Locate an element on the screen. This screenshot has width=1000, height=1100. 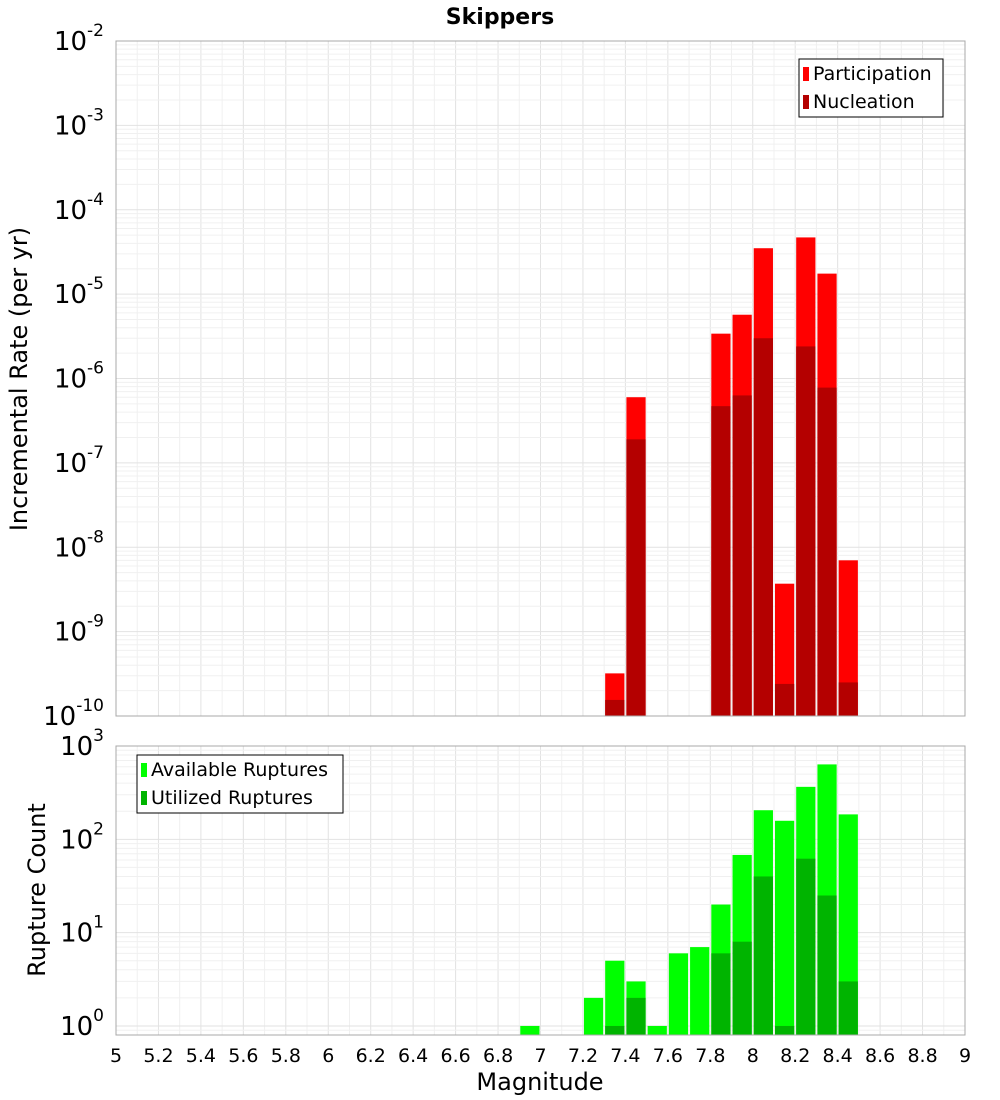
top-legend: Participation Nucleation is located at coordinates (871, 88).